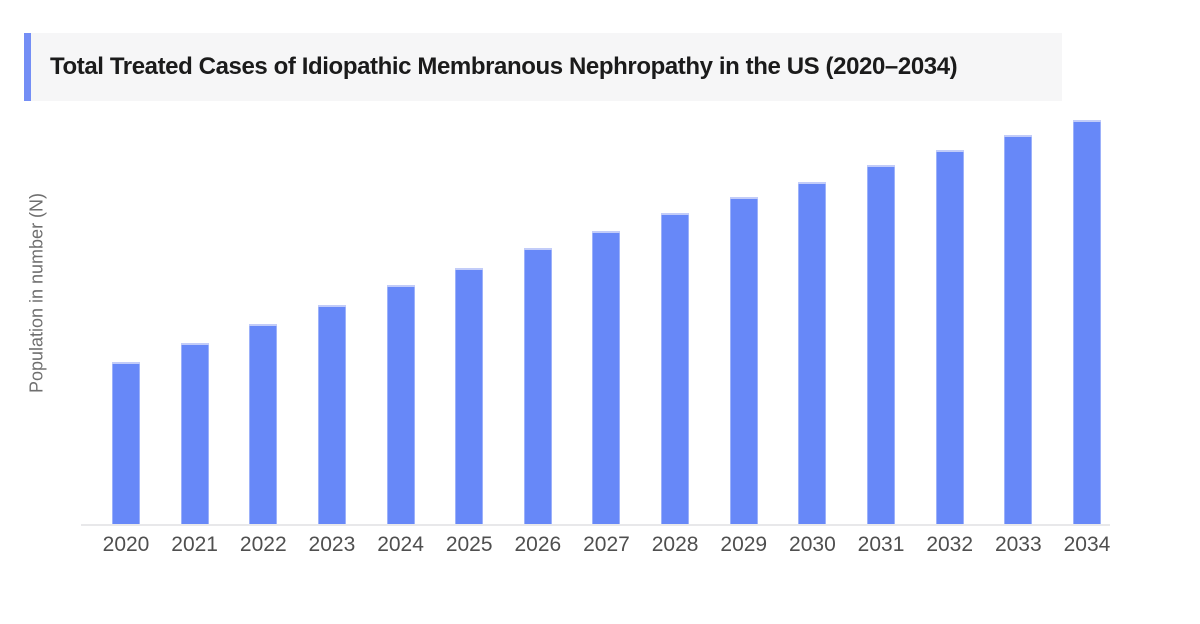 The image size is (1200, 624). I want to click on x-tick-2021: 2021, so click(194, 544).